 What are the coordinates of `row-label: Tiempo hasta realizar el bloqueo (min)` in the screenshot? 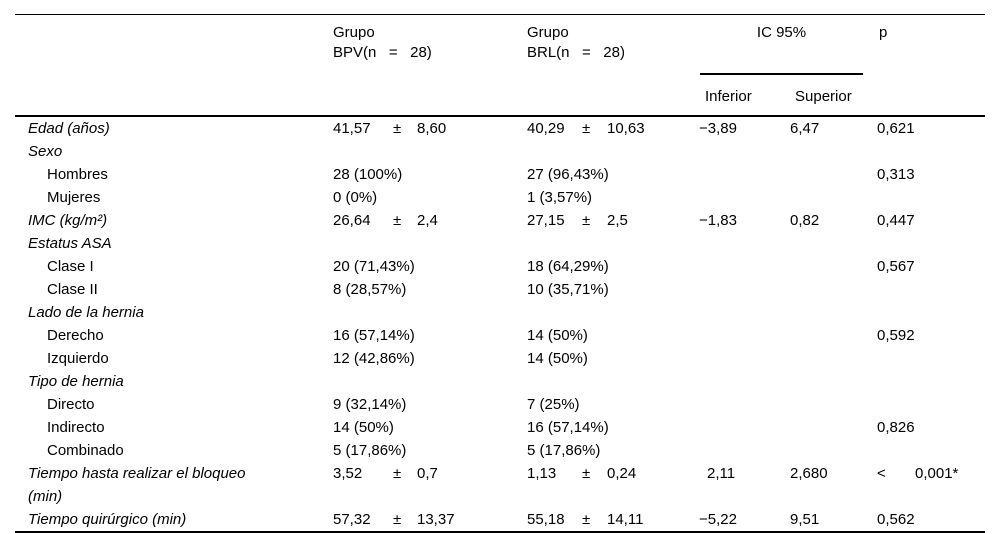 It's located at (137, 485).